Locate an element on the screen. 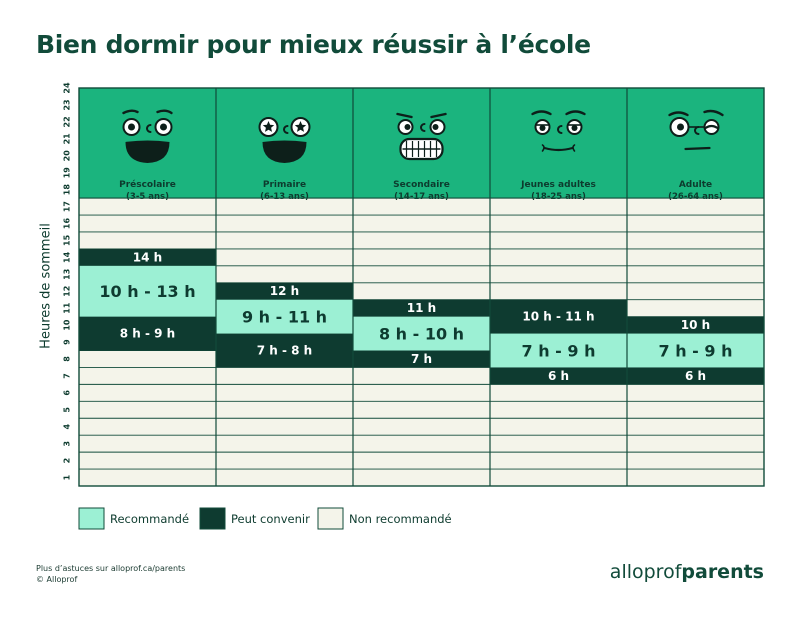 The image size is (800, 618). y-tick-label: 20 is located at coordinates (67, 156).